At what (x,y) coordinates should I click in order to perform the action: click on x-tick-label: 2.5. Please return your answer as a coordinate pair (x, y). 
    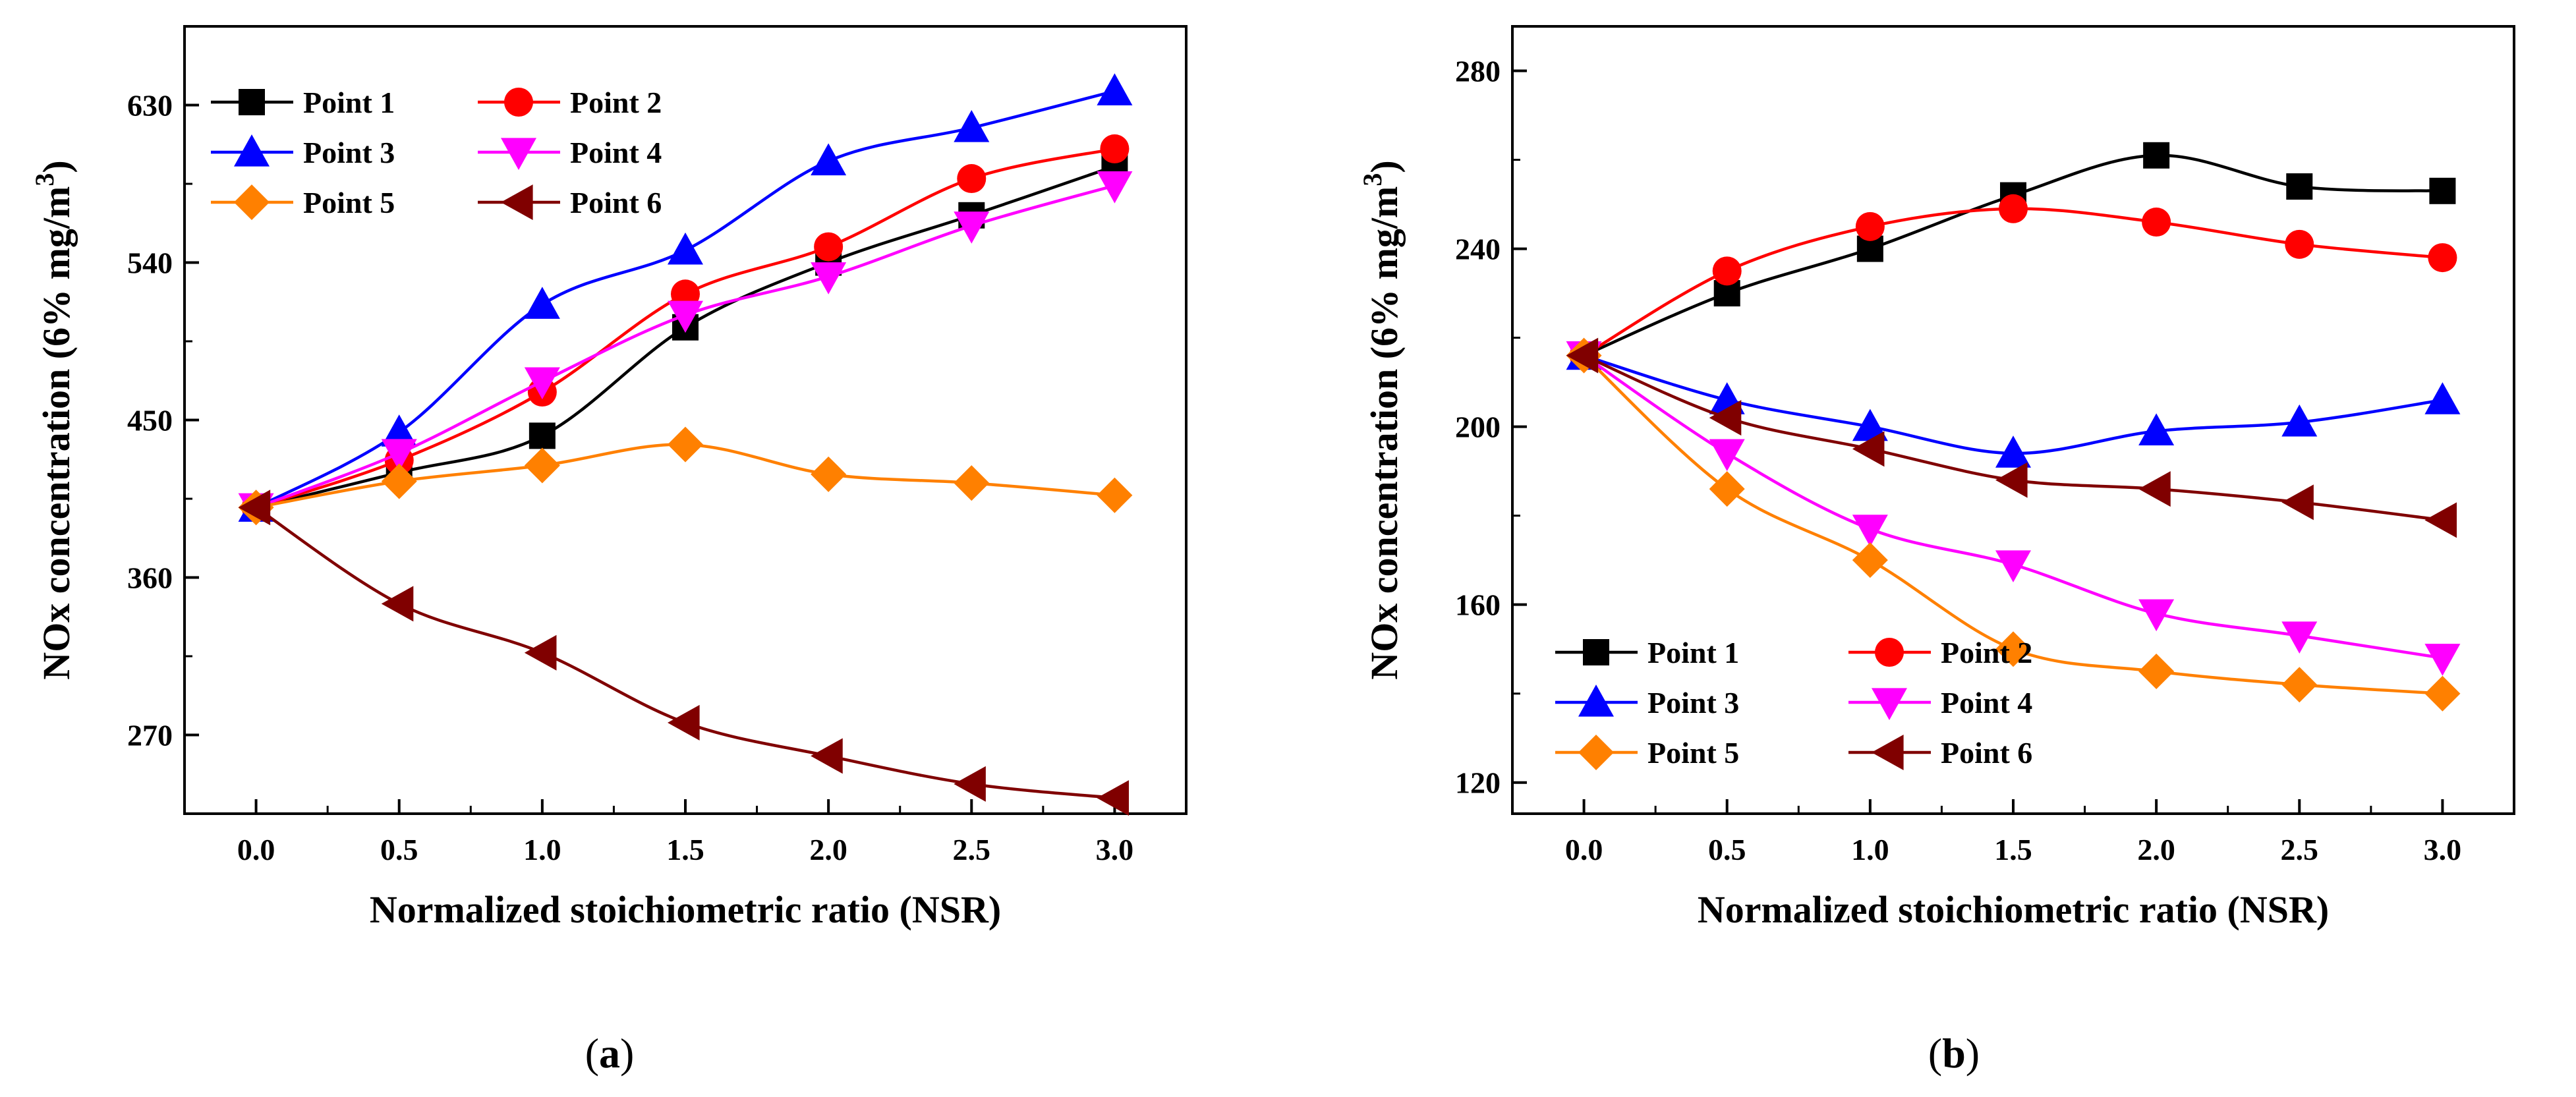
    Looking at the image, I should click on (972, 850).